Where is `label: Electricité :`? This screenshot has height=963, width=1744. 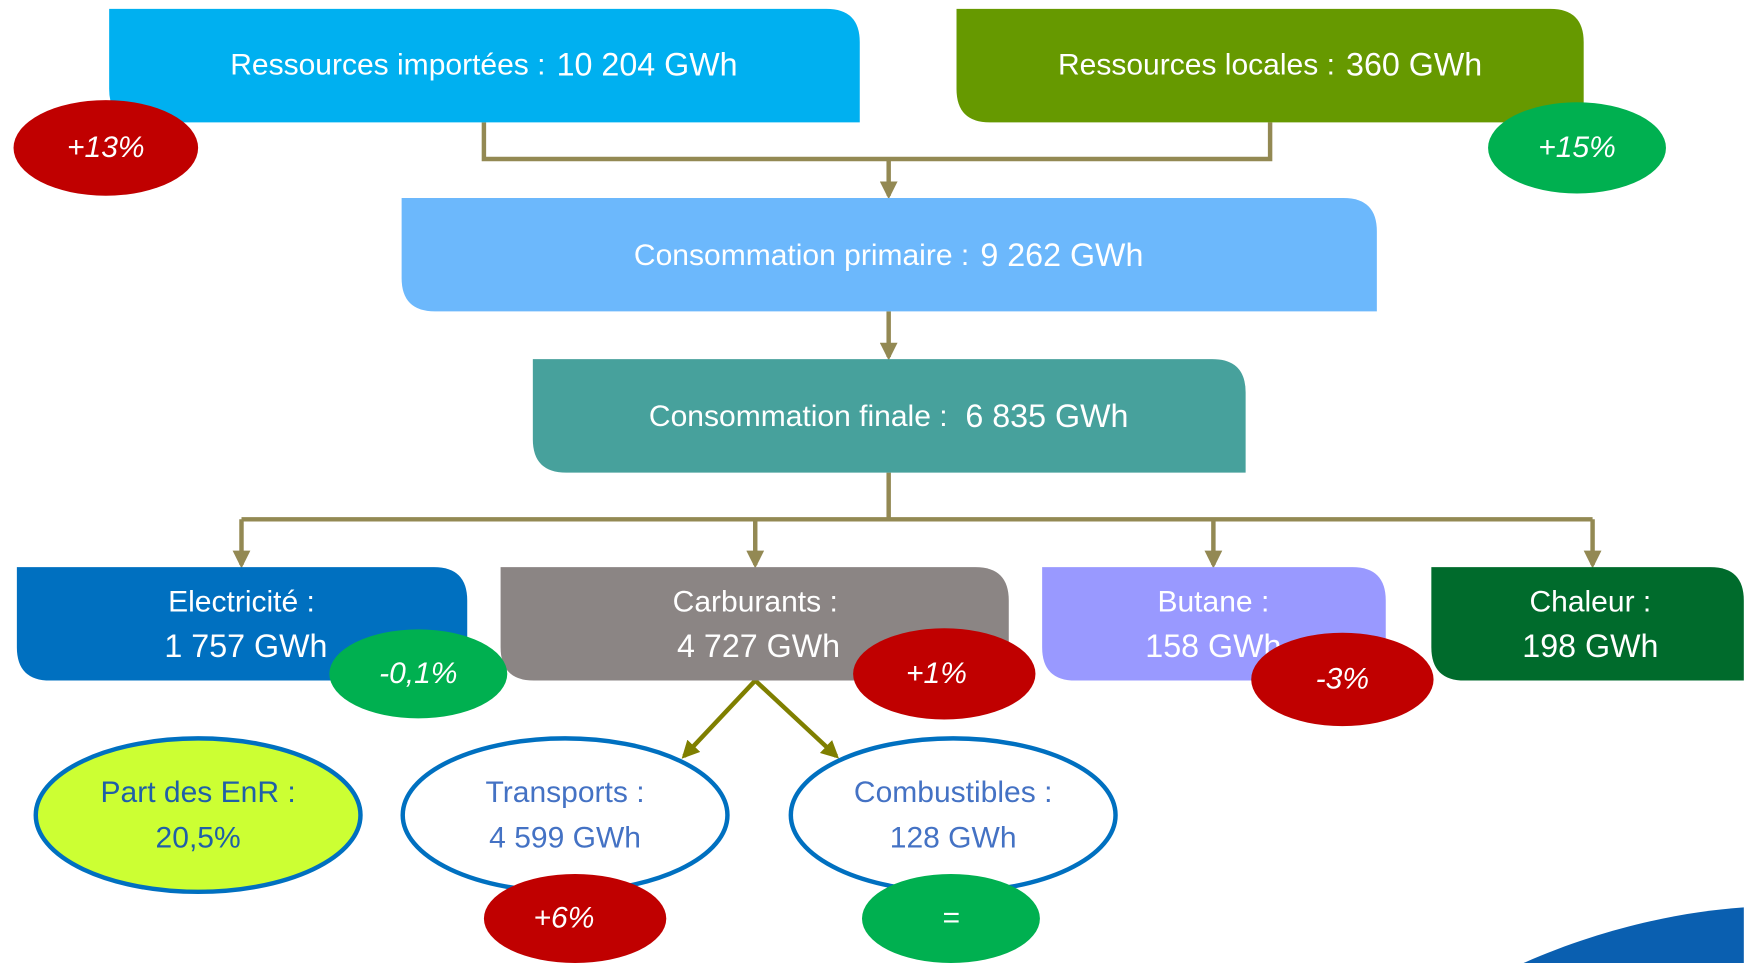 label: Electricité : is located at coordinates (241, 602).